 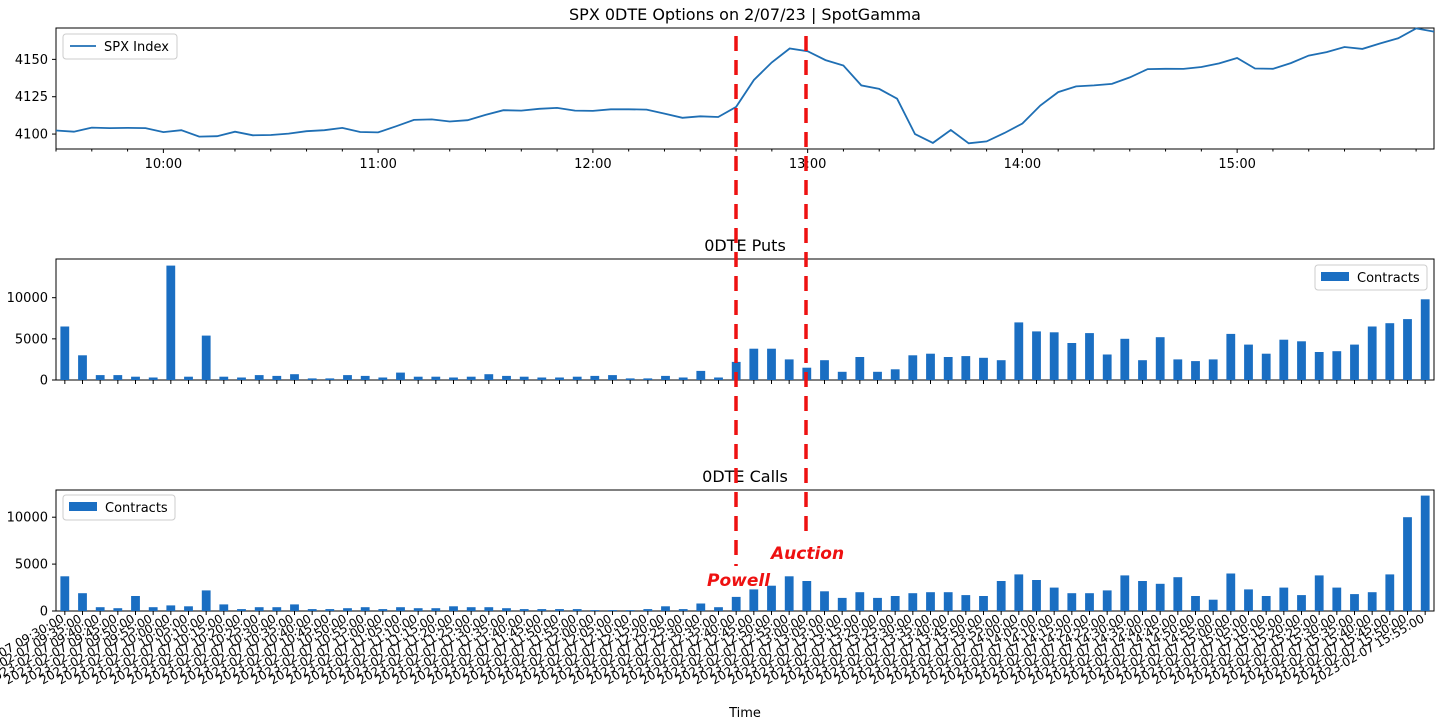 I want to click on y-tick-label: 4100, so click(x=31, y=135).